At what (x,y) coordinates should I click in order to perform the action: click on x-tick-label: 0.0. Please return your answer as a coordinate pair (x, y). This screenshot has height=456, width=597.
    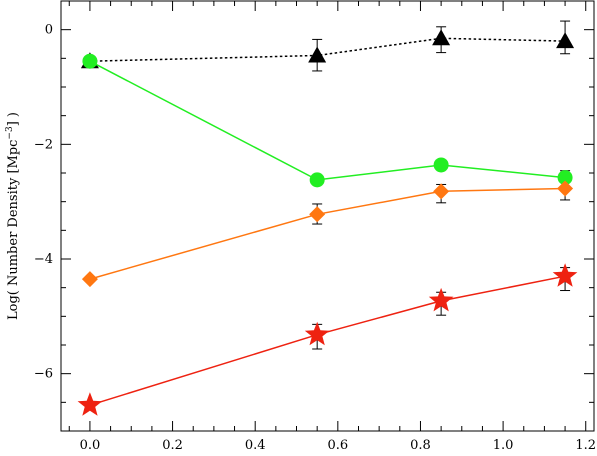
    Looking at the image, I should click on (90, 445).